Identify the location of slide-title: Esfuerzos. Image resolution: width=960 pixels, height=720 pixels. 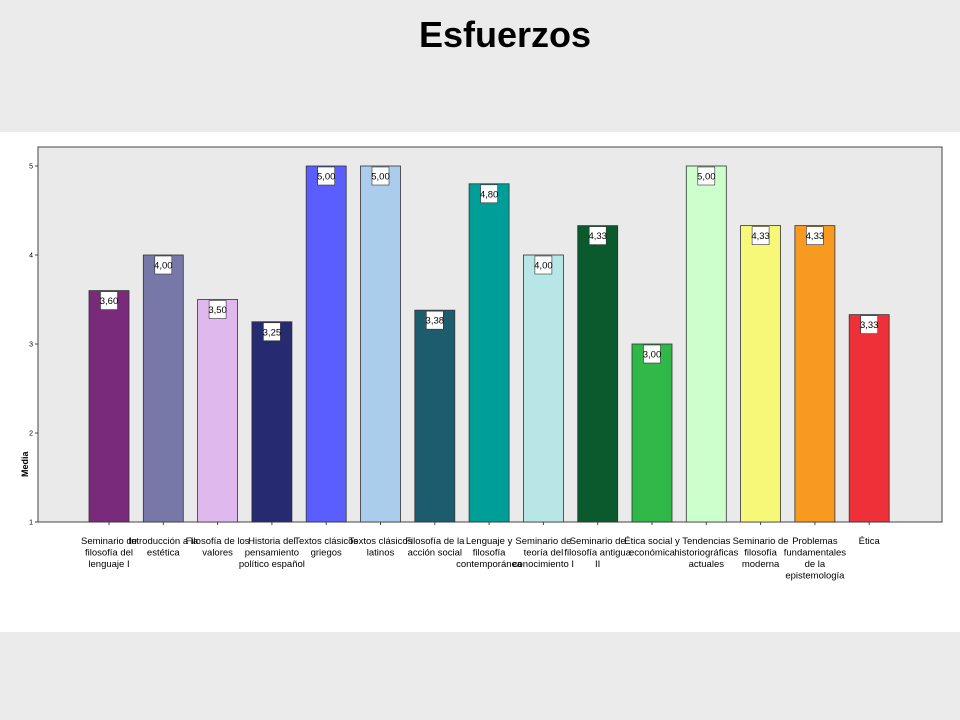
(505, 34).